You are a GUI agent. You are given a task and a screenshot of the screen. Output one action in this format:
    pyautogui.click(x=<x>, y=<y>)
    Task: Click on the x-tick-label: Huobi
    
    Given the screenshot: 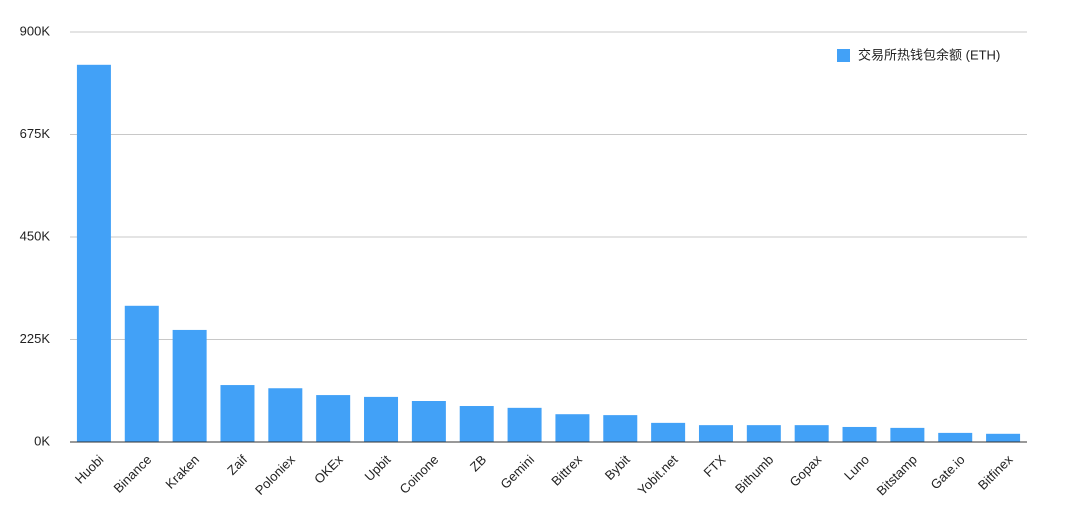 What is the action you would take?
    pyautogui.click(x=89, y=469)
    